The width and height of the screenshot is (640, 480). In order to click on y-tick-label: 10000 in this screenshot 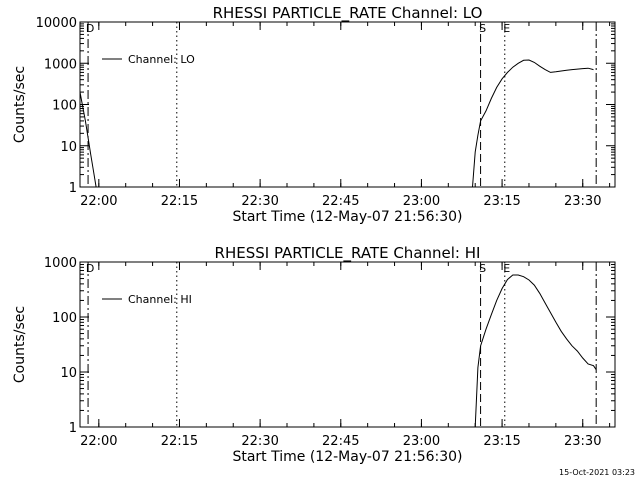, I will do `click(56, 23)`.